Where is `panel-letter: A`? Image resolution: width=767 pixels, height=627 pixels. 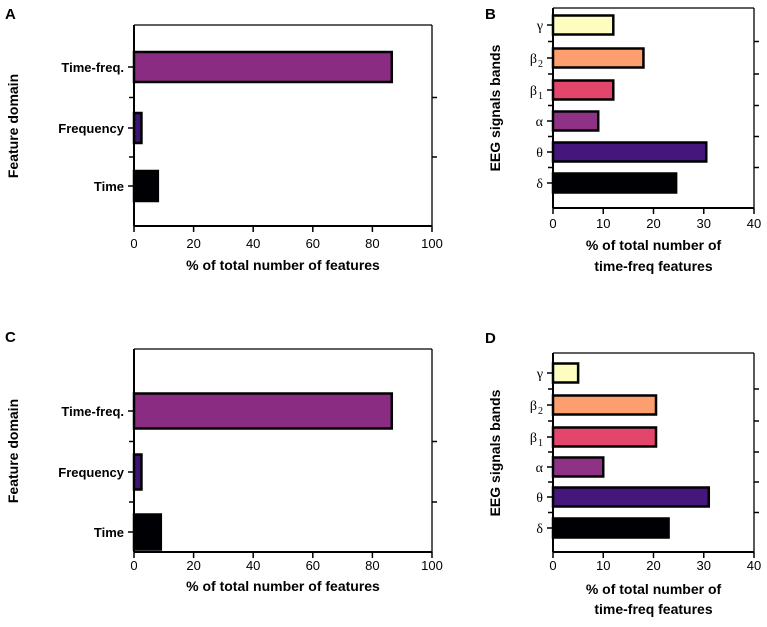 panel-letter: A is located at coordinates (10, 14).